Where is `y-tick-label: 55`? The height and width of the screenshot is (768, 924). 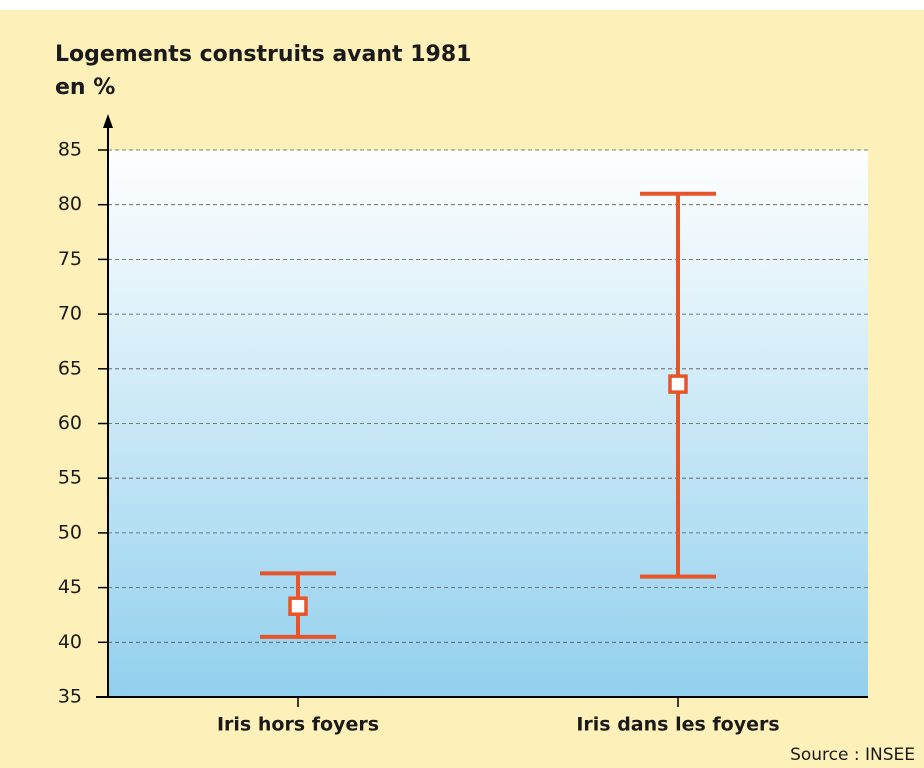 y-tick-label: 55 is located at coordinates (70, 478).